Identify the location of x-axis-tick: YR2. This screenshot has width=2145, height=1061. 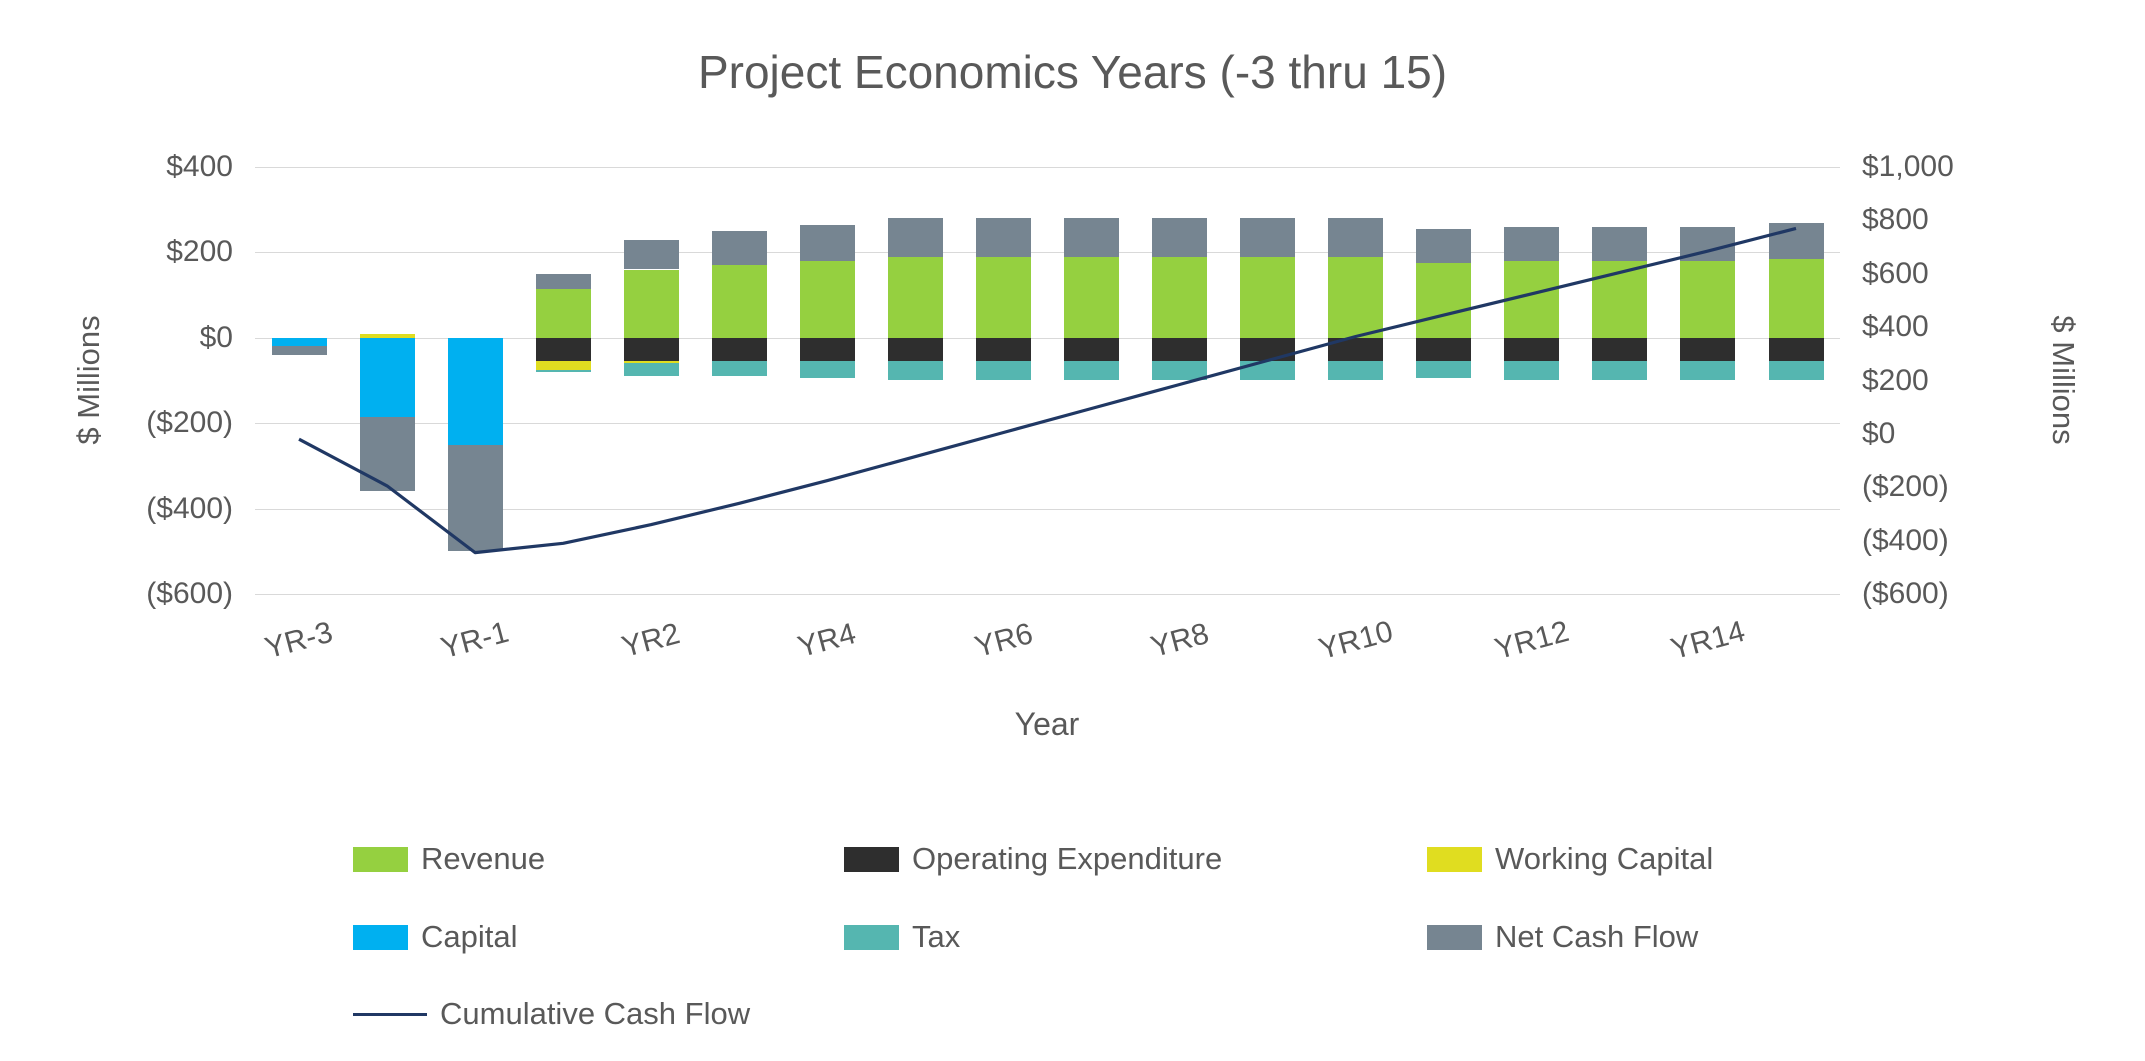
(651, 641).